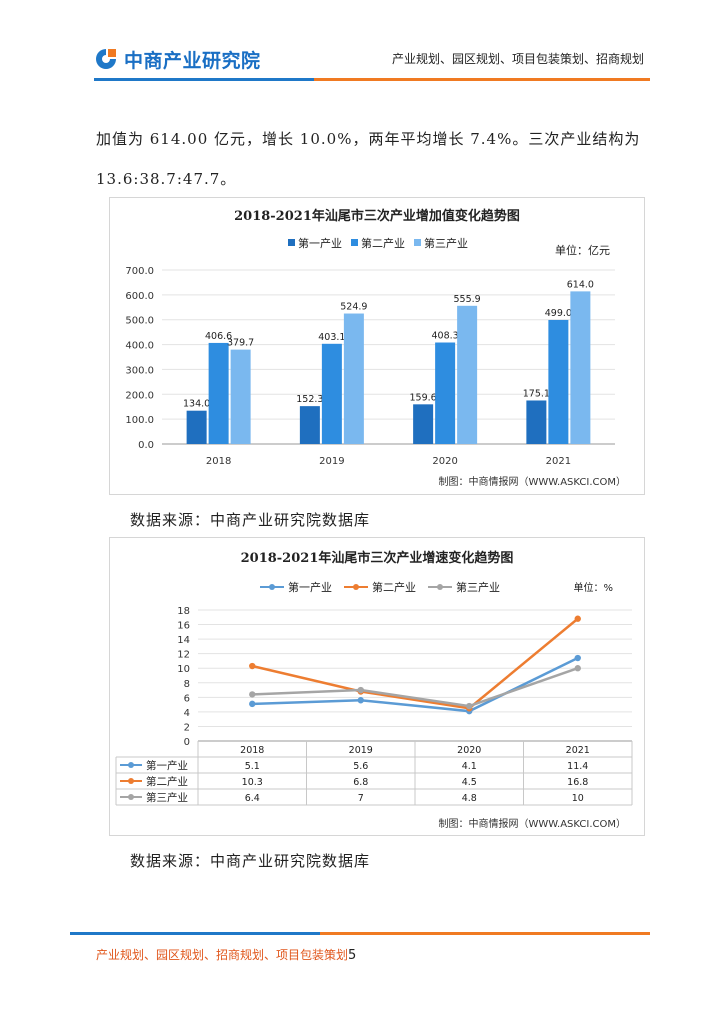 The width and height of the screenshot is (724, 1024). What do you see at coordinates (578, 798) in the screenshot?
I see `table-cell: 10` at bounding box center [578, 798].